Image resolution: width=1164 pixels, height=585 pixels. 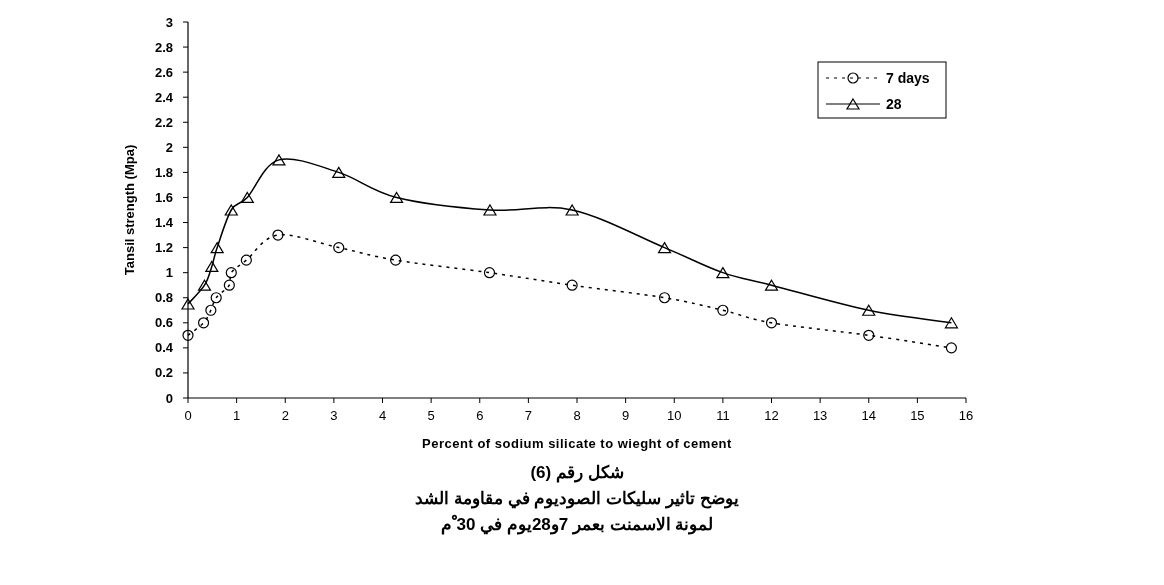 I want to click on x-tick-label: 6, so click(x=480, y=415).